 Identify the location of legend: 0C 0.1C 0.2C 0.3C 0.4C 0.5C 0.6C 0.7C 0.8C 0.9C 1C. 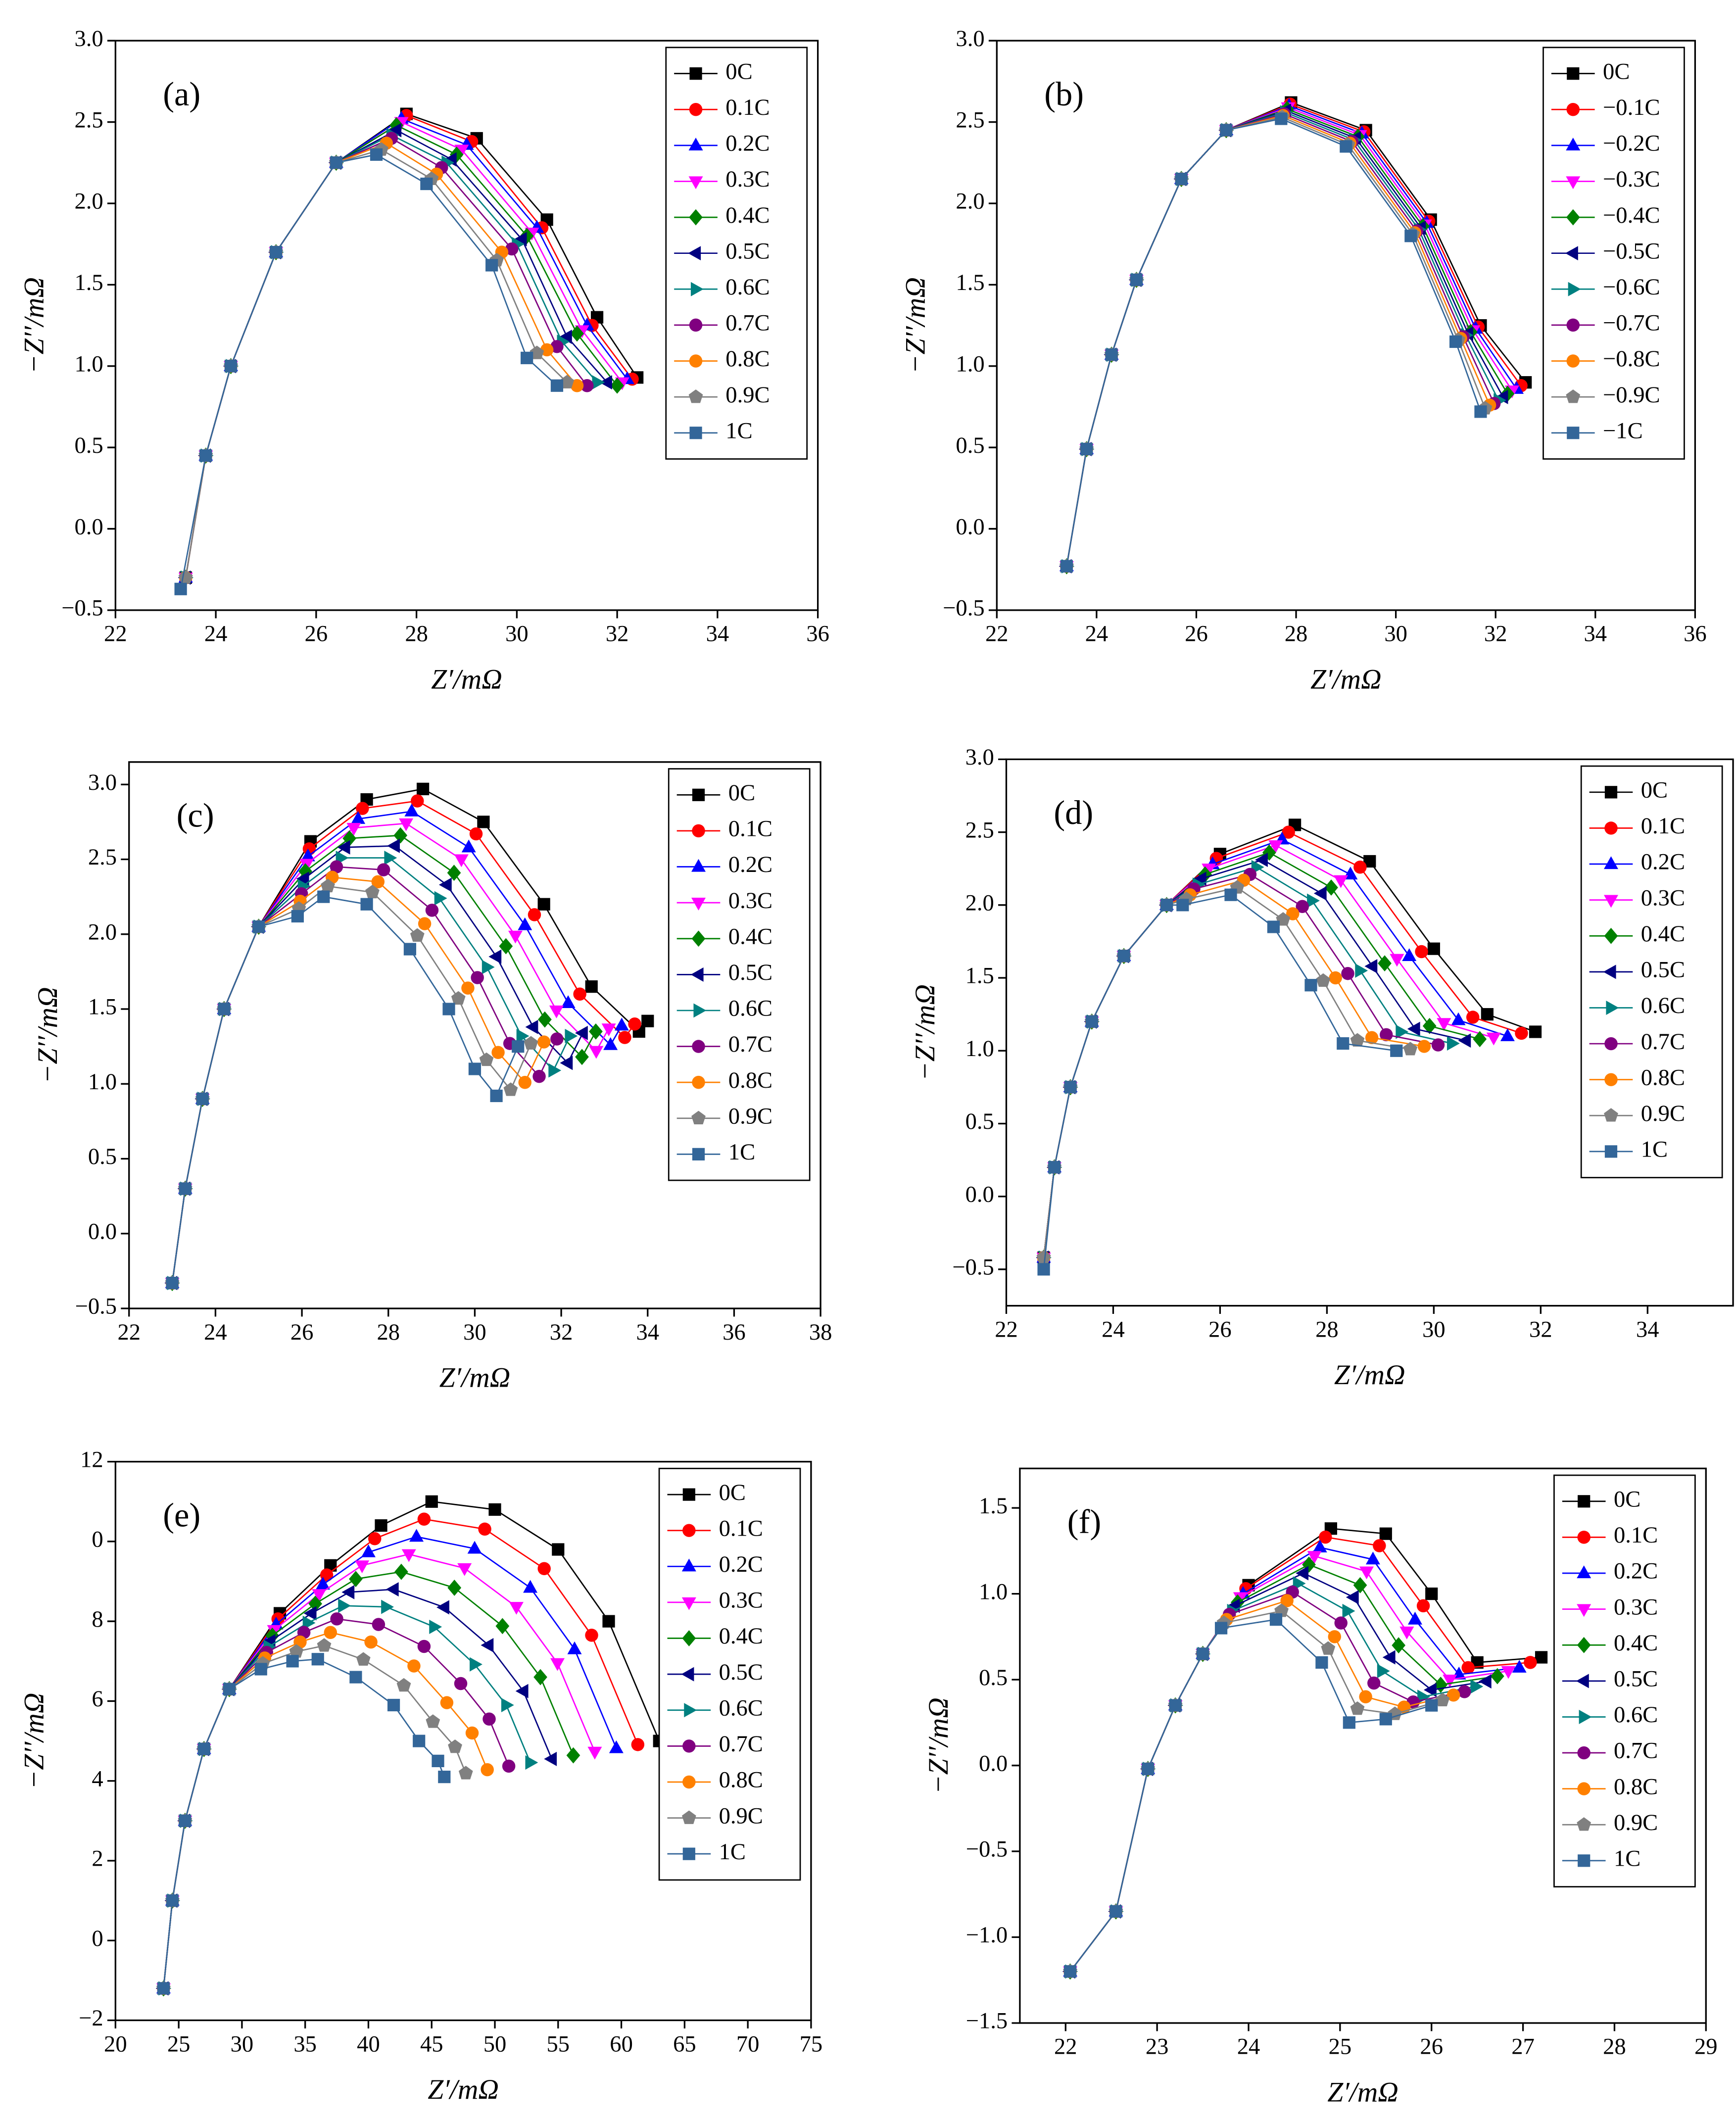
(739, 975).